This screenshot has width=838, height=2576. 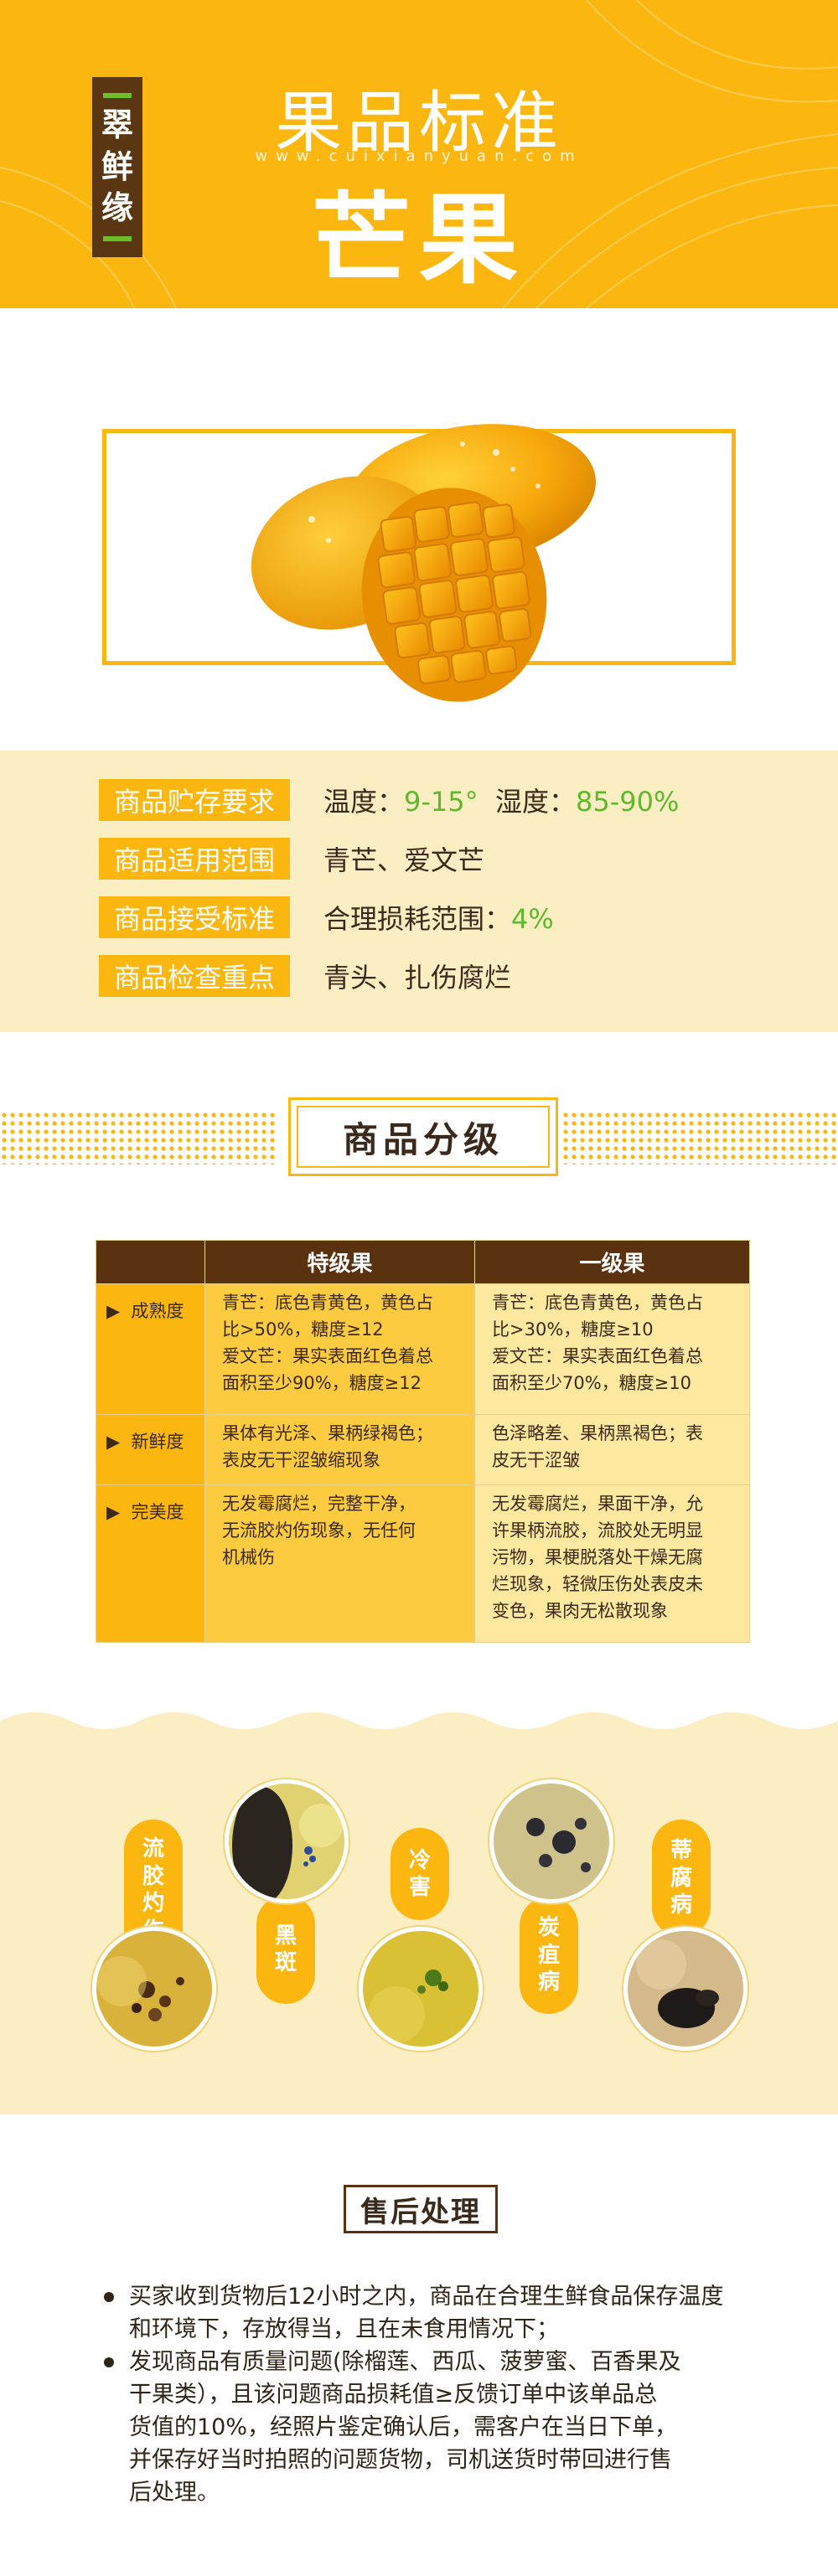 I want to click on info-text: 合理损耗范围：, so click(x=417, y=919).